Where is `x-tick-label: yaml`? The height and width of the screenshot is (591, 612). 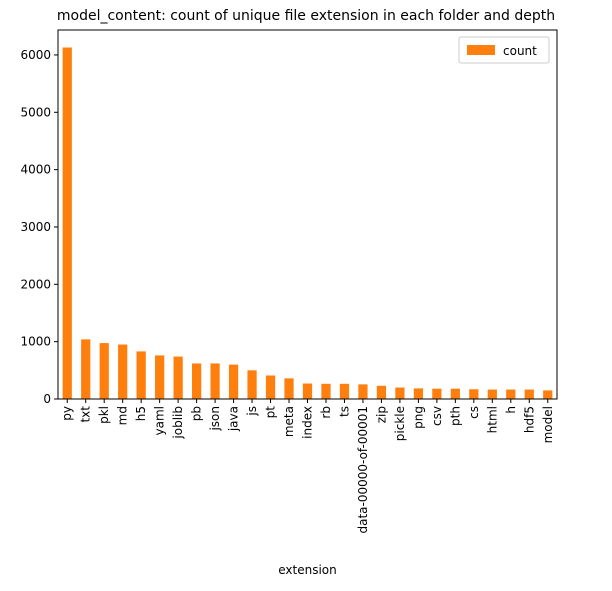 x-tick-label: yaml is located at coordinates (160, 420).